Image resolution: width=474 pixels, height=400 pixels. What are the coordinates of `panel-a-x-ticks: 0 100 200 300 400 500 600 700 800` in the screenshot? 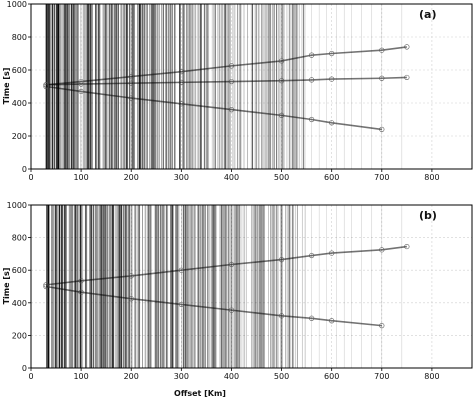 It's located at (234, 175).